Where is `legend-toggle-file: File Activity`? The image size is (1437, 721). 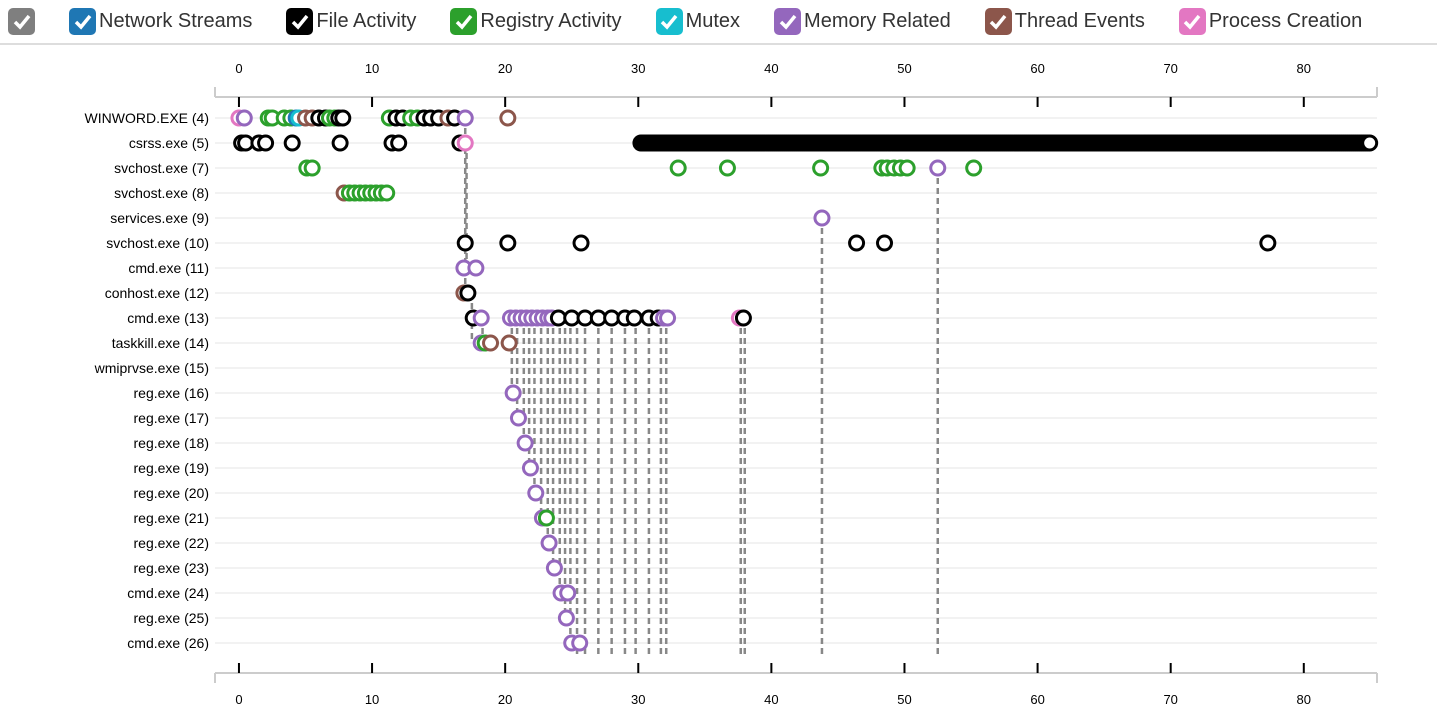 legend-toggle-file: File Activity is located at coordinates (351, 21).